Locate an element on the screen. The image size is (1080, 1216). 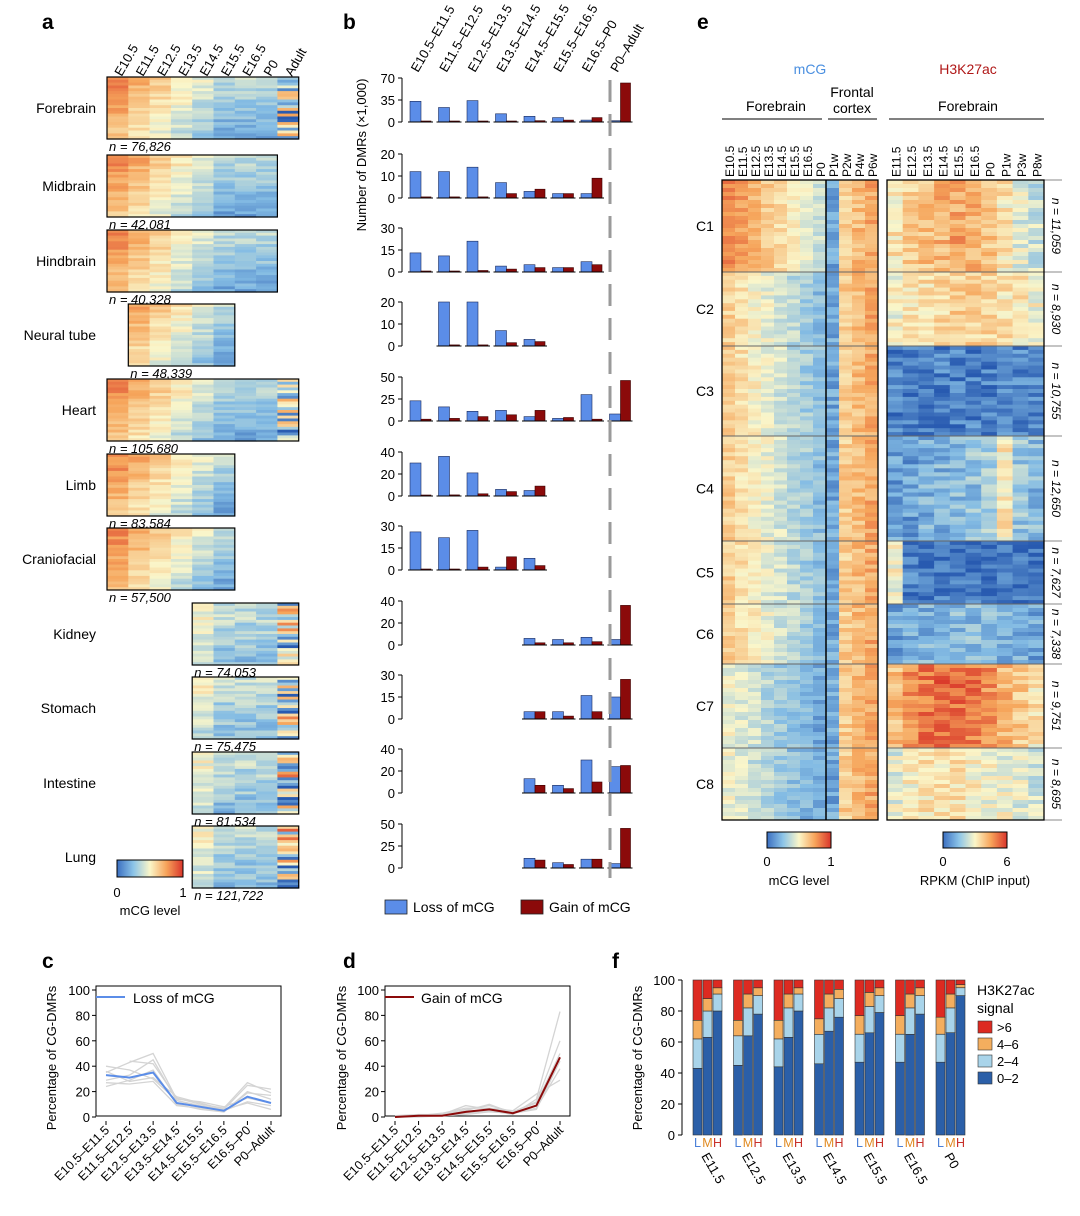
y-tick-label: 0 is located at coordinates (391, 868).